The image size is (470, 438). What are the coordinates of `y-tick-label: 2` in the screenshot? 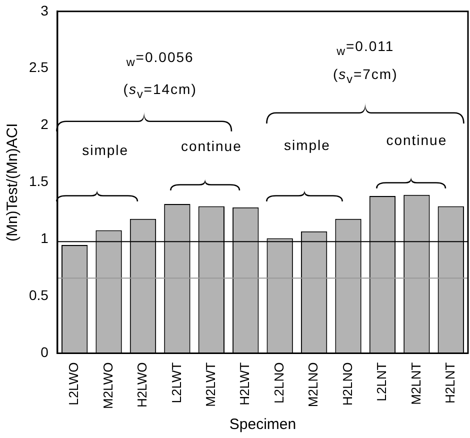 It's located at (44, 124).